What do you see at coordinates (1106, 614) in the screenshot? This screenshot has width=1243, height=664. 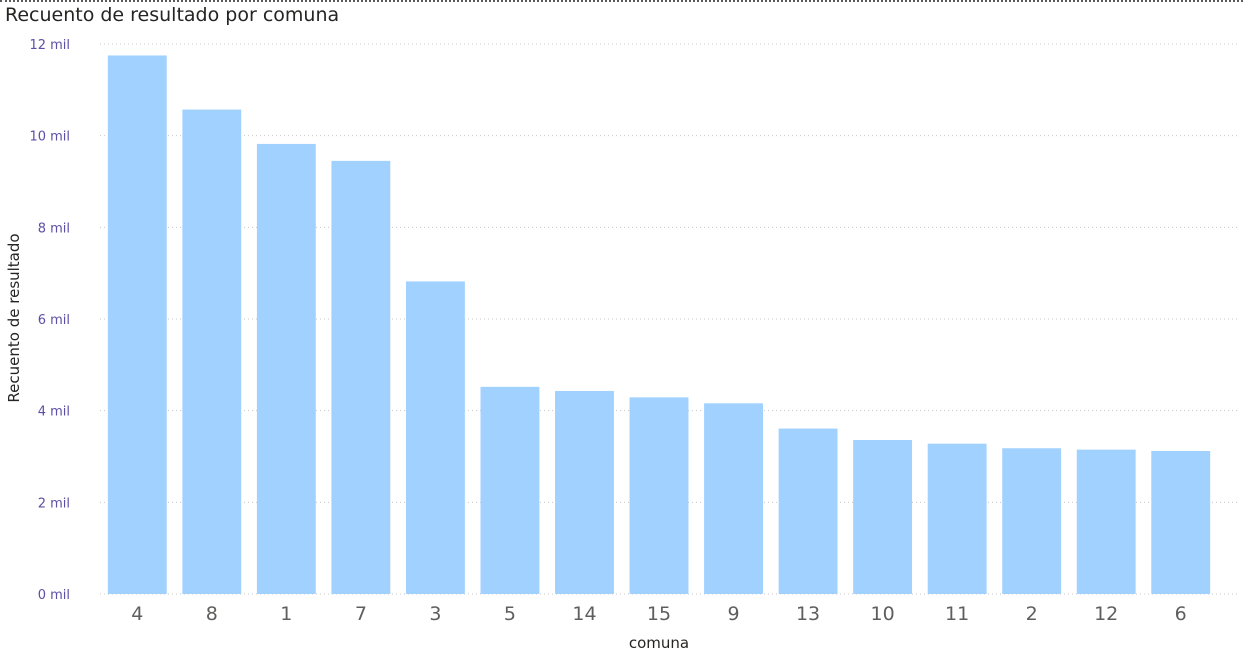 I see `x-tick-label: 12` at bounding box center [1106, 614].